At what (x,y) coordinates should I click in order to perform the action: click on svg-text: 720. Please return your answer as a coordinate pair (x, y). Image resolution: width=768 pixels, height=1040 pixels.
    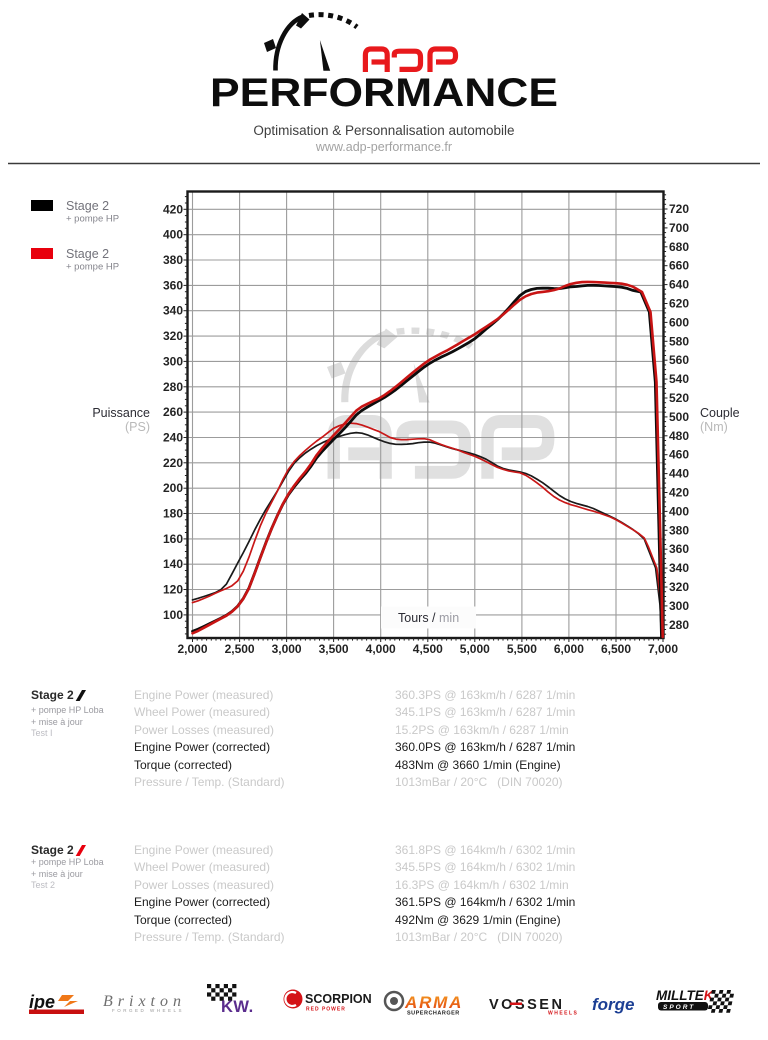
    Looking at the image, I should click on (679, 209).